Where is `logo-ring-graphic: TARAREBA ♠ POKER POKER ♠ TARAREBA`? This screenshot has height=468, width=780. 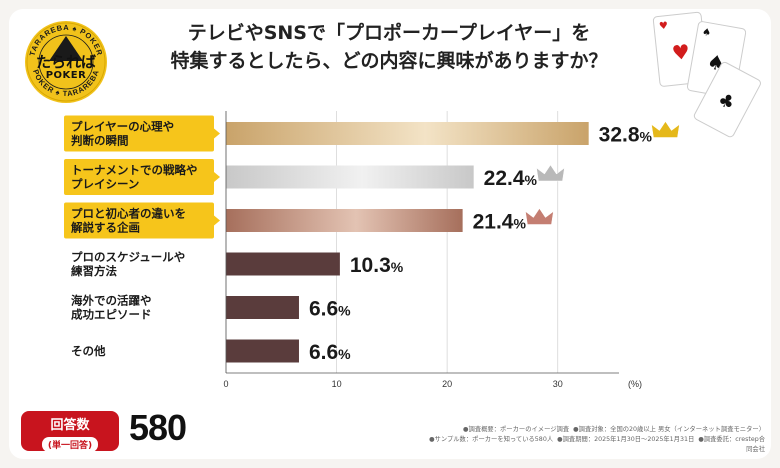
logo-ring-graphic: TARAREBA ♠ POKER POKER ♠ TARAREBA is located at coordinates (66, 62).